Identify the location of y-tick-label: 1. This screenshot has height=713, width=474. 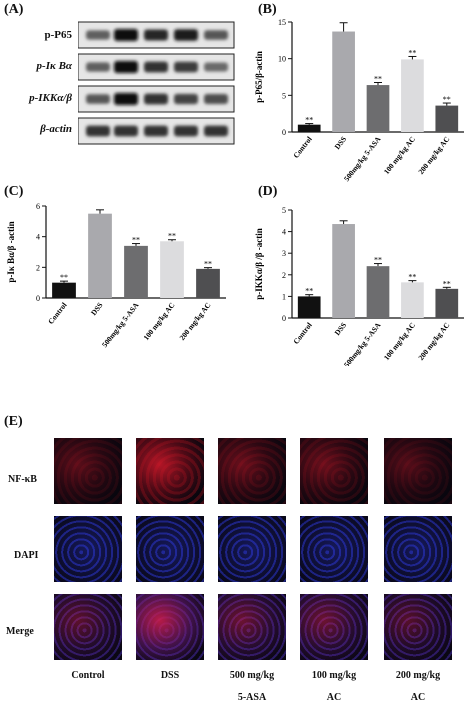
(284, 296).